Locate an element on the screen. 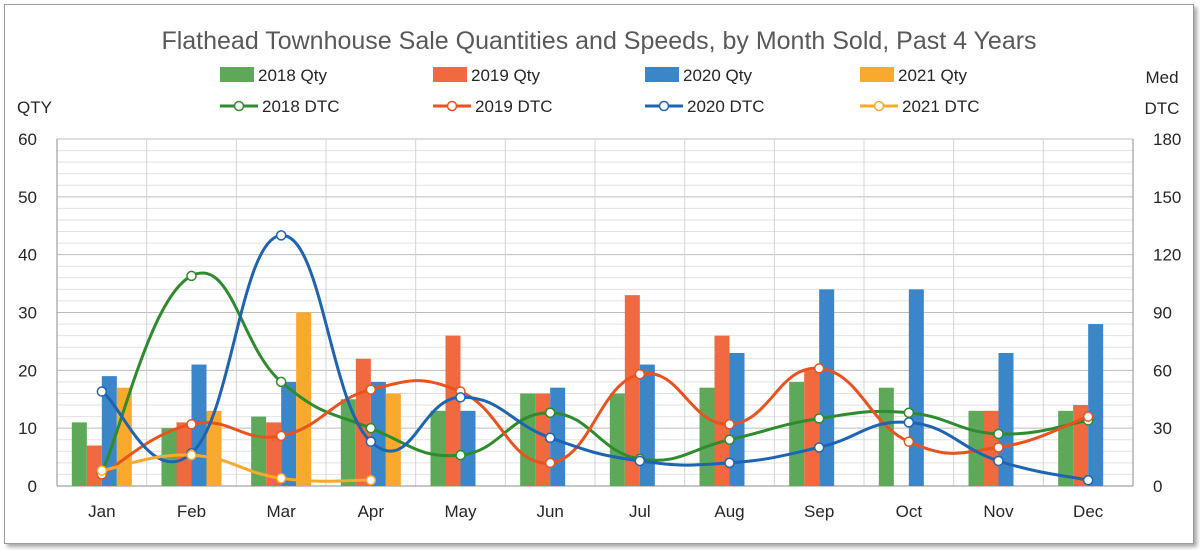 Image resolution: width=1200 pixels, height=550 pixels. y-right-ticks: 0 30 60 90 120 150 180 is located at coordinates (1167, 313).